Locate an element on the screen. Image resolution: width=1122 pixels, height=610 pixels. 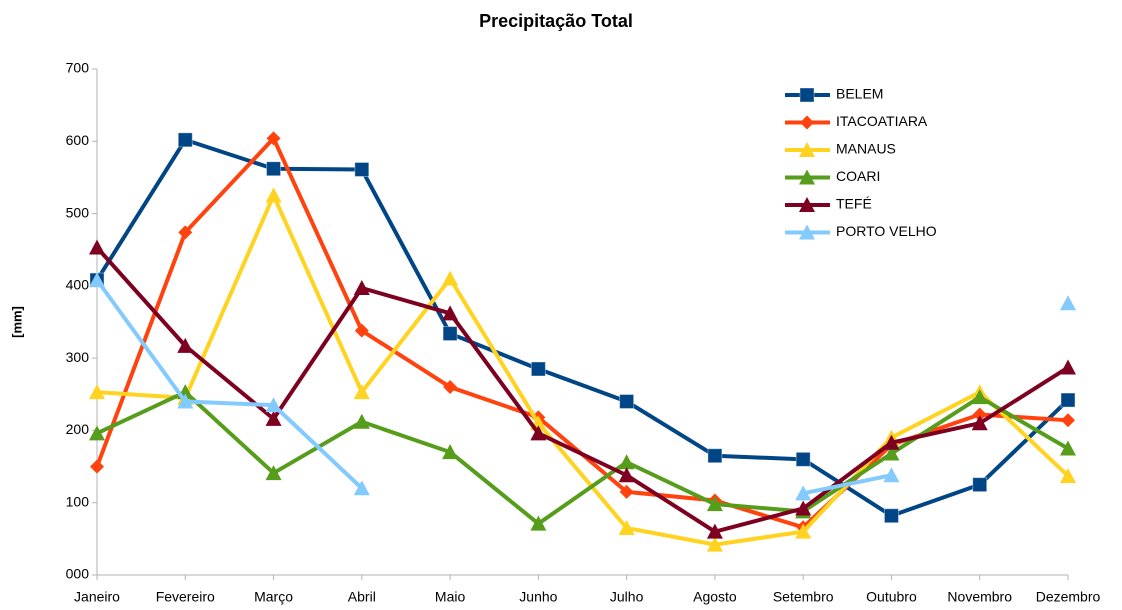
x-tick-label: Outubro is located at coordinates (891, 597).